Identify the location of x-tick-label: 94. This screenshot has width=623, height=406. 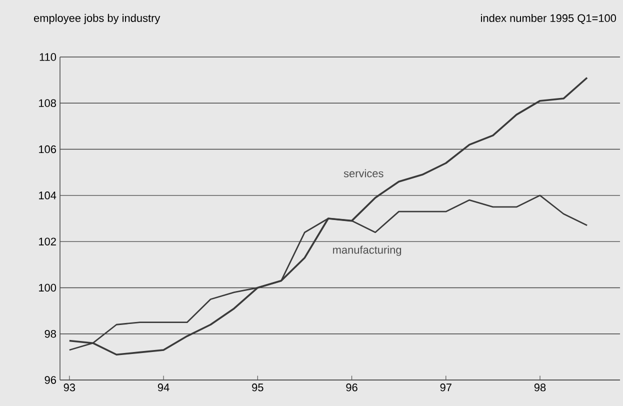
(164, 388).